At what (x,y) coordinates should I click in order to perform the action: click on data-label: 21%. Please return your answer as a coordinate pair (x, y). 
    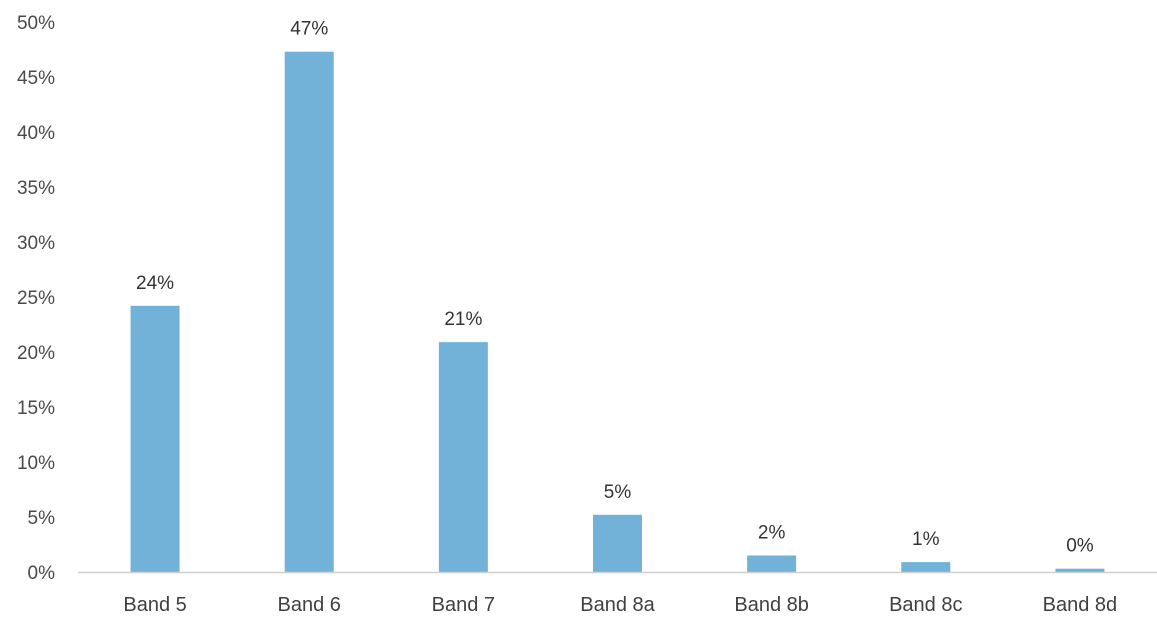
    Looking at the image, I should click on (463, 319).